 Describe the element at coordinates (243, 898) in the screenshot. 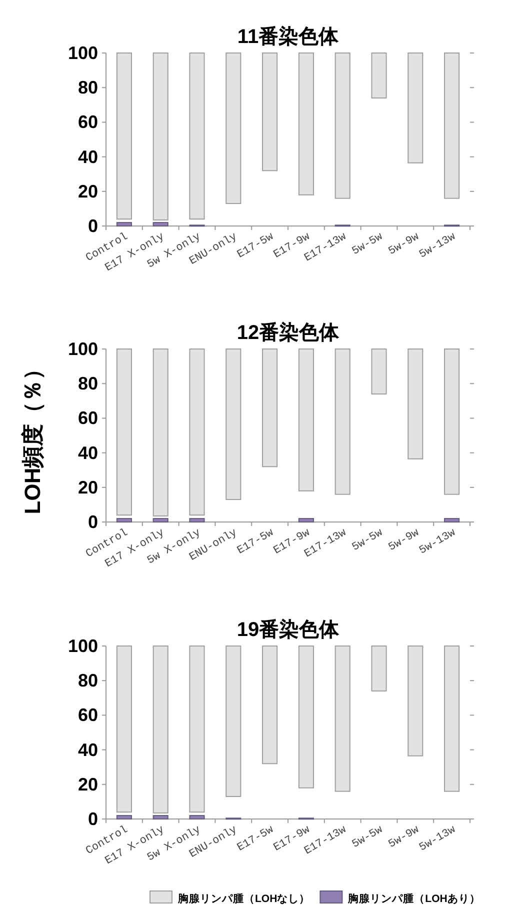

I see `legend-label: 胸腺リンパ腫（LOHなし）` at that location.